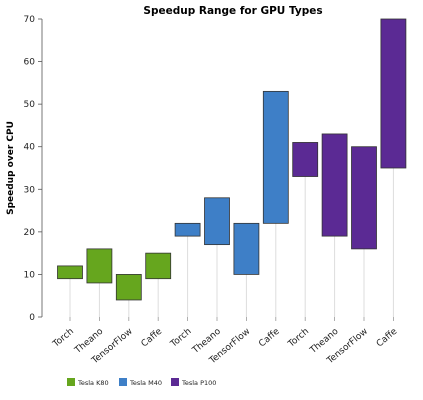  Describe the element at coordinates (187, 229) in the screenshot. I see `bar-tesla-m40-torch` at that location.